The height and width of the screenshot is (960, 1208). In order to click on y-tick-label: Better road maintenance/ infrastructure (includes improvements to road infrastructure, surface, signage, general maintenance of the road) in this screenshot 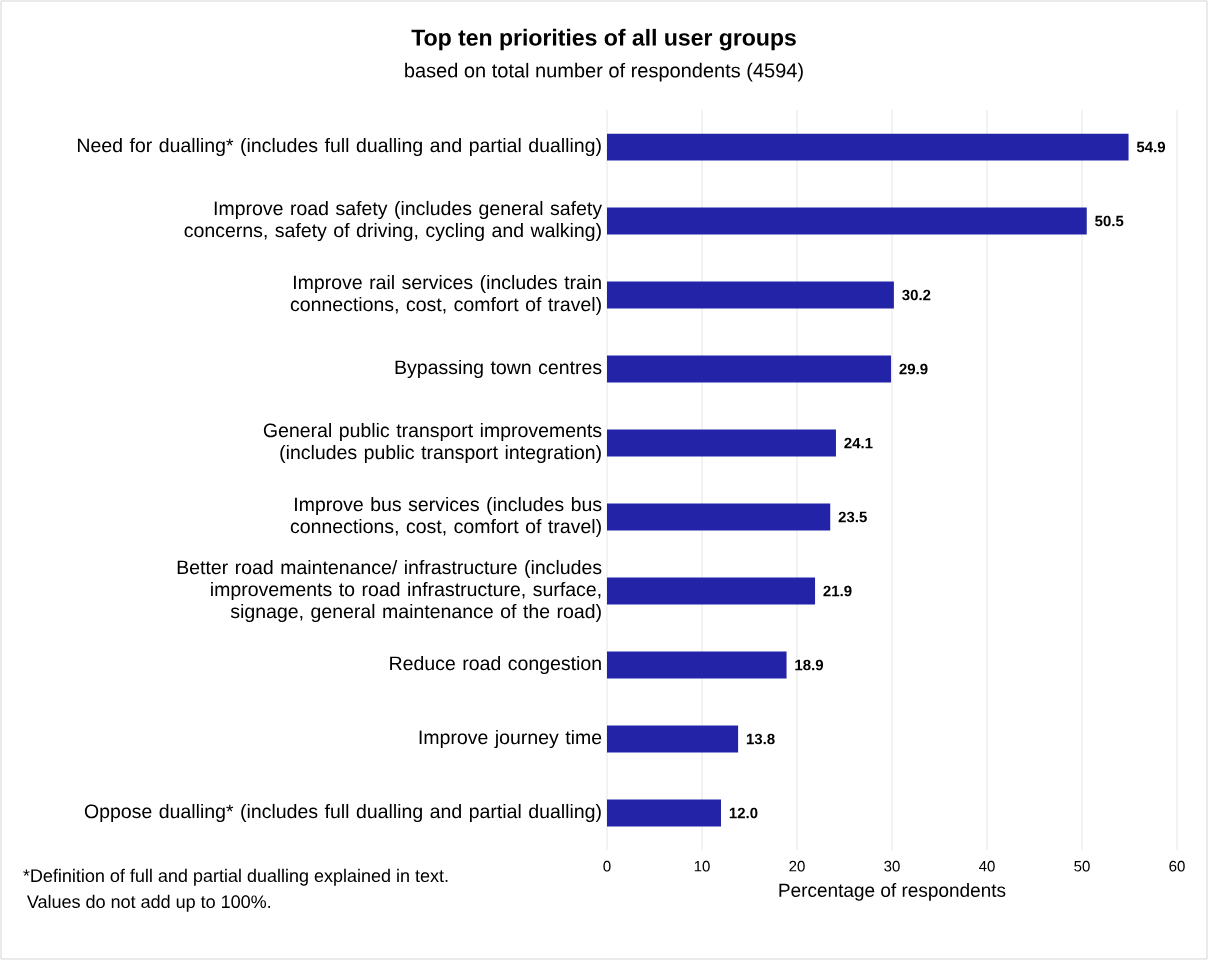, I will do `click(389, 591)`.